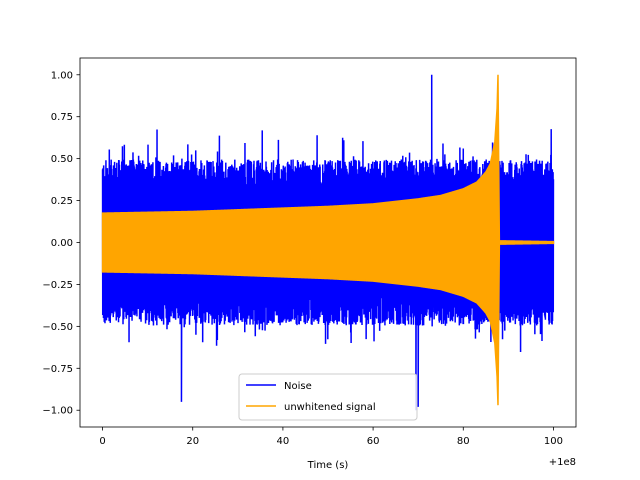  I want to click on legend: Noise unwhitened signal, so click(328, 397).